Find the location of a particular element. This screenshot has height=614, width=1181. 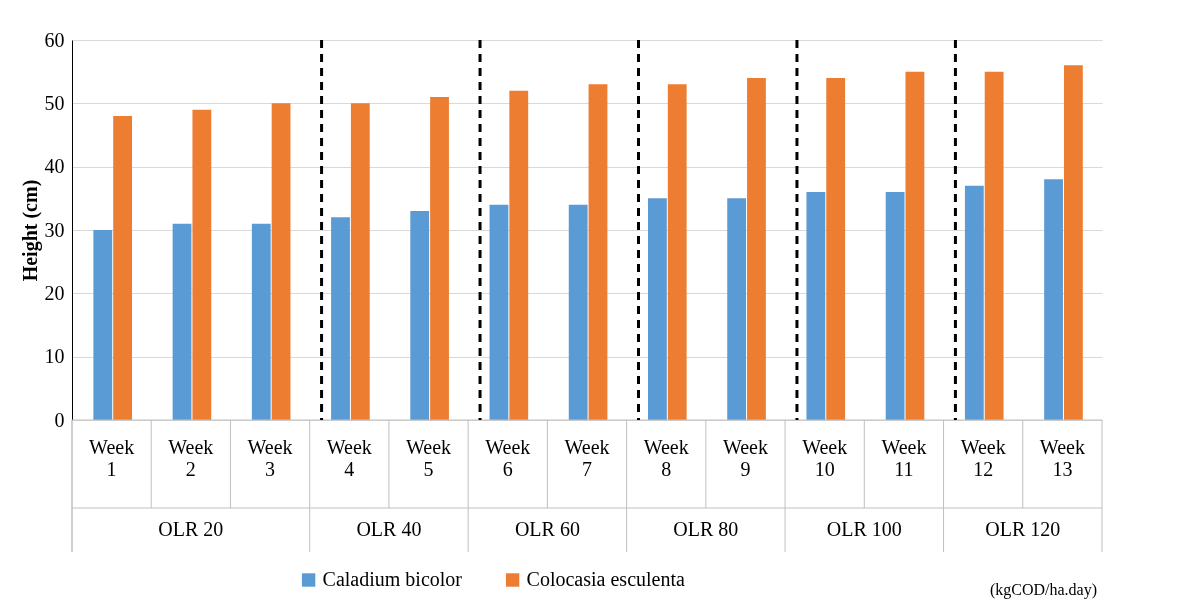

x-tick-label: Week 1 is located at coordinates (112, 458).